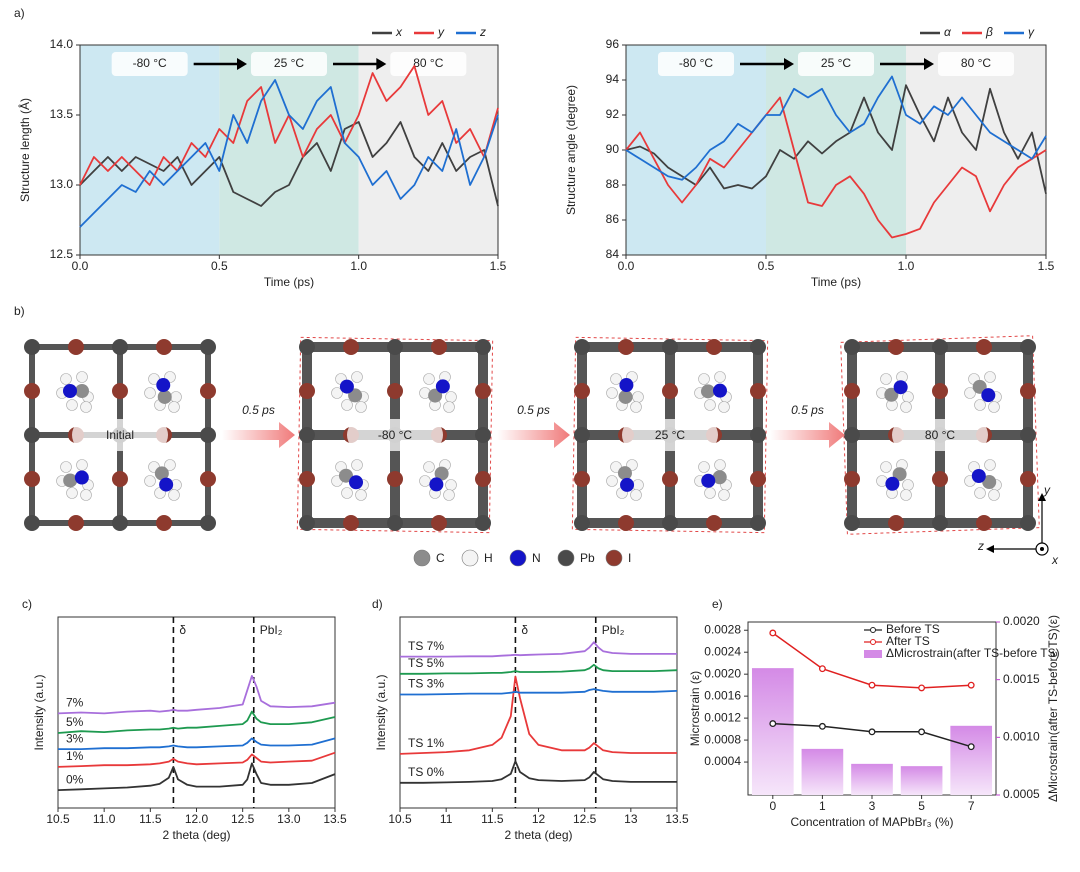  Describe the element at coordinates (27, 604) in the screenshot. I see `panel-label: c)` at that location.